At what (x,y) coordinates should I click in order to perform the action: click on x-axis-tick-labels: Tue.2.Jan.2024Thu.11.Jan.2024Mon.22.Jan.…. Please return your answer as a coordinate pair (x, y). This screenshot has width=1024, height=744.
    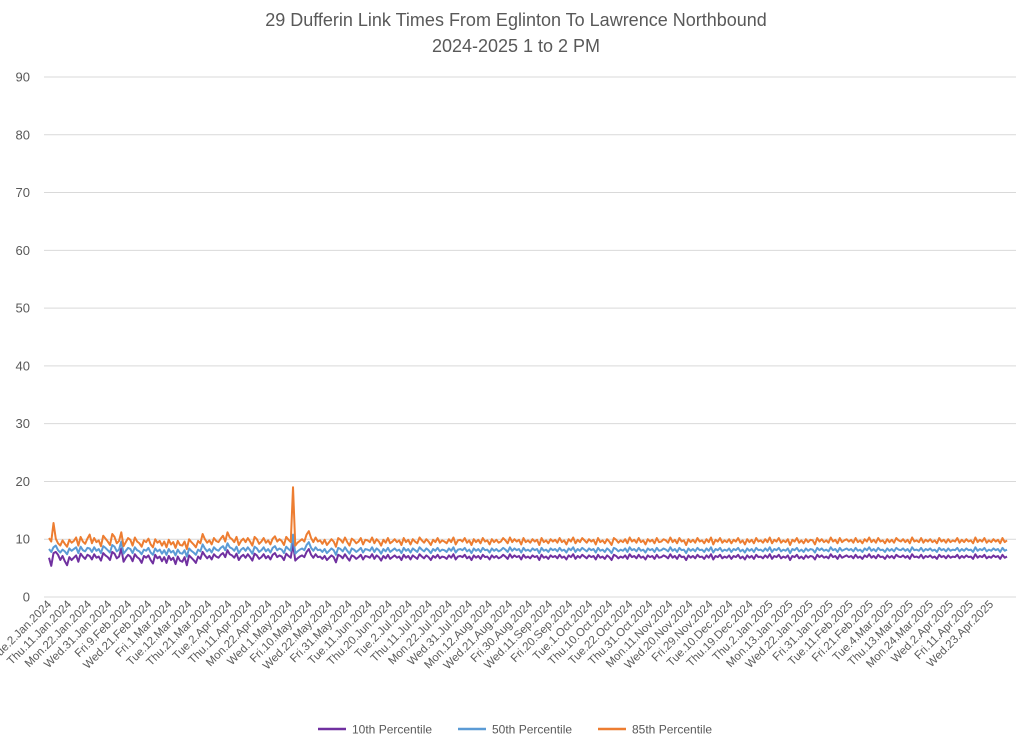
    Looking at the image, I should click on (498, 635).